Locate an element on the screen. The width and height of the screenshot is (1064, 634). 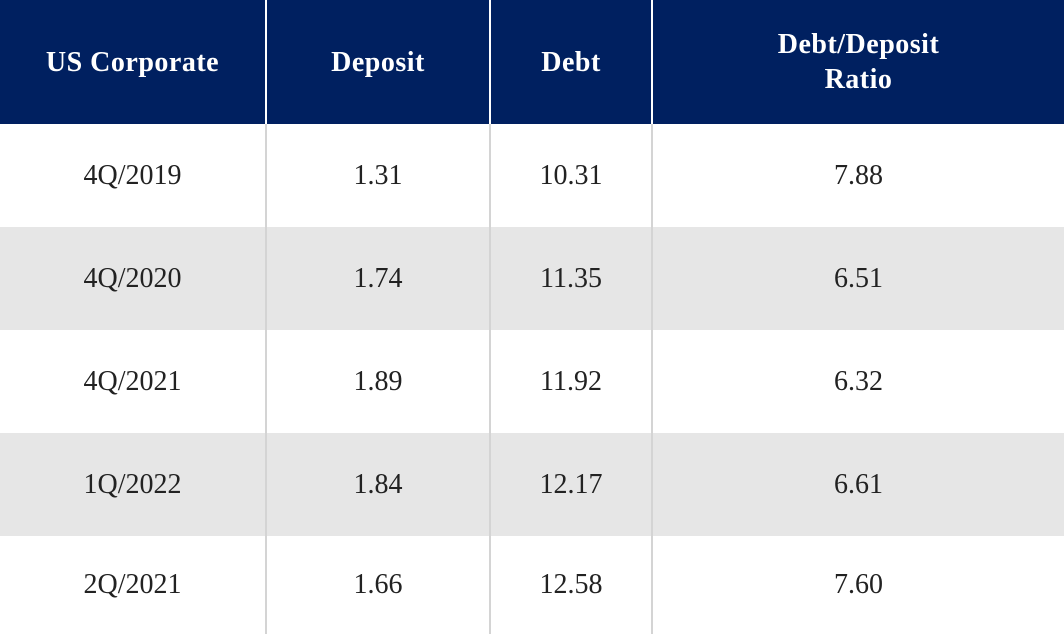
body-cell-text: 10.31 is located at coordinates (571, 175).